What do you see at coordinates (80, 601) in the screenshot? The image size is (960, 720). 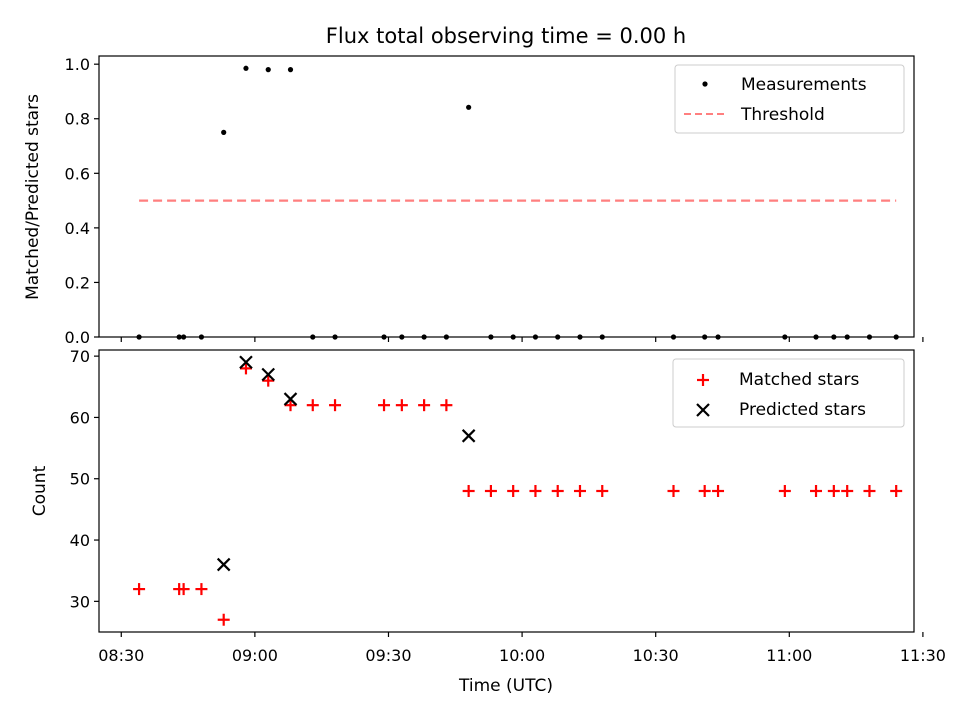 I see `y-tick-label: 30` at bounding box center [80, 601].